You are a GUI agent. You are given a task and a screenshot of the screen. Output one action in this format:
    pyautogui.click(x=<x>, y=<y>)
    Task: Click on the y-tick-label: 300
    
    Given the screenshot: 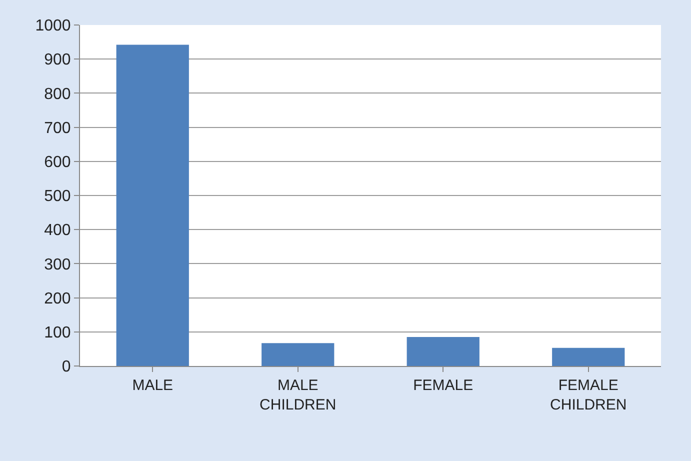 What is the action you would take?
    pyautogui.click(x=57, y=265)
    